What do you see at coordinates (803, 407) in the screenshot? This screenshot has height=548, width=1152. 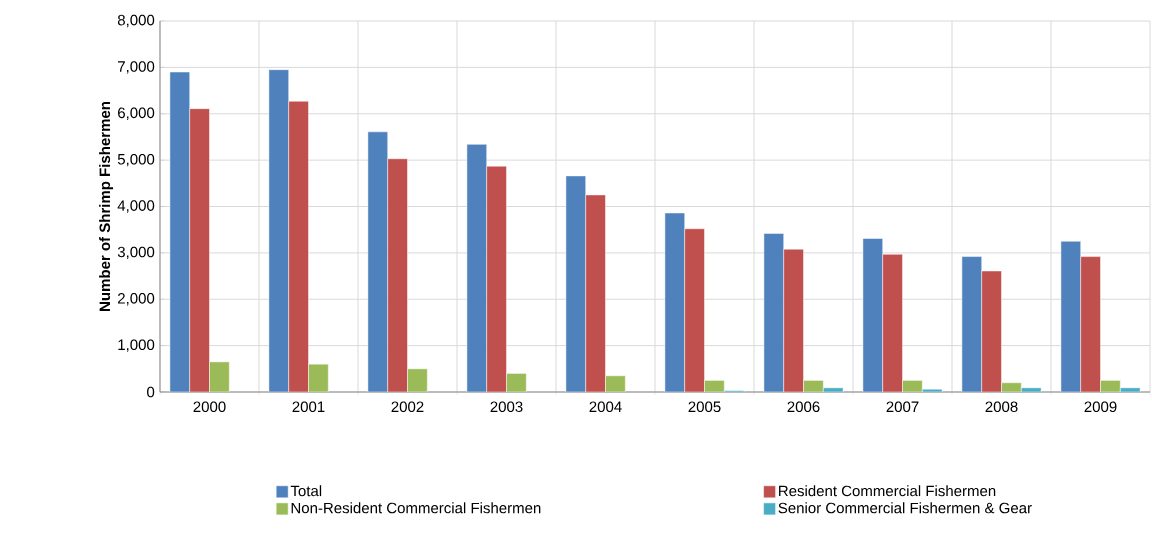 I see `x-tick-label: 2006` at bounding box center [803, 407].